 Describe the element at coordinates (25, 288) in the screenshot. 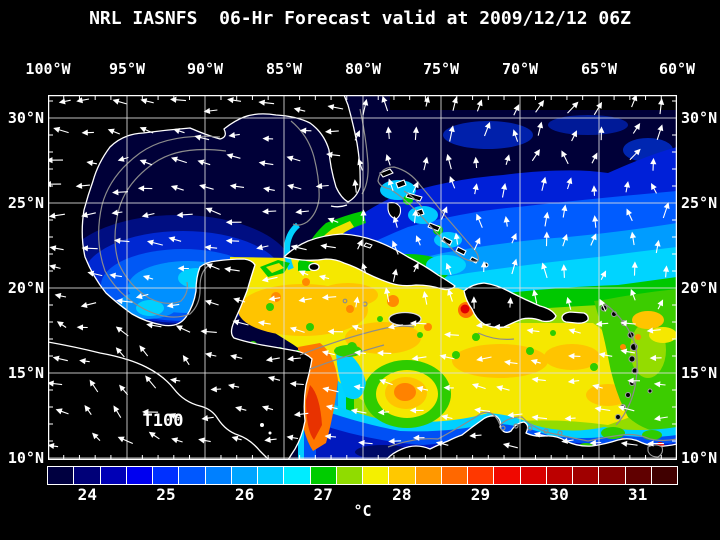

I see `lat-tick-label: 20°N` at that location.